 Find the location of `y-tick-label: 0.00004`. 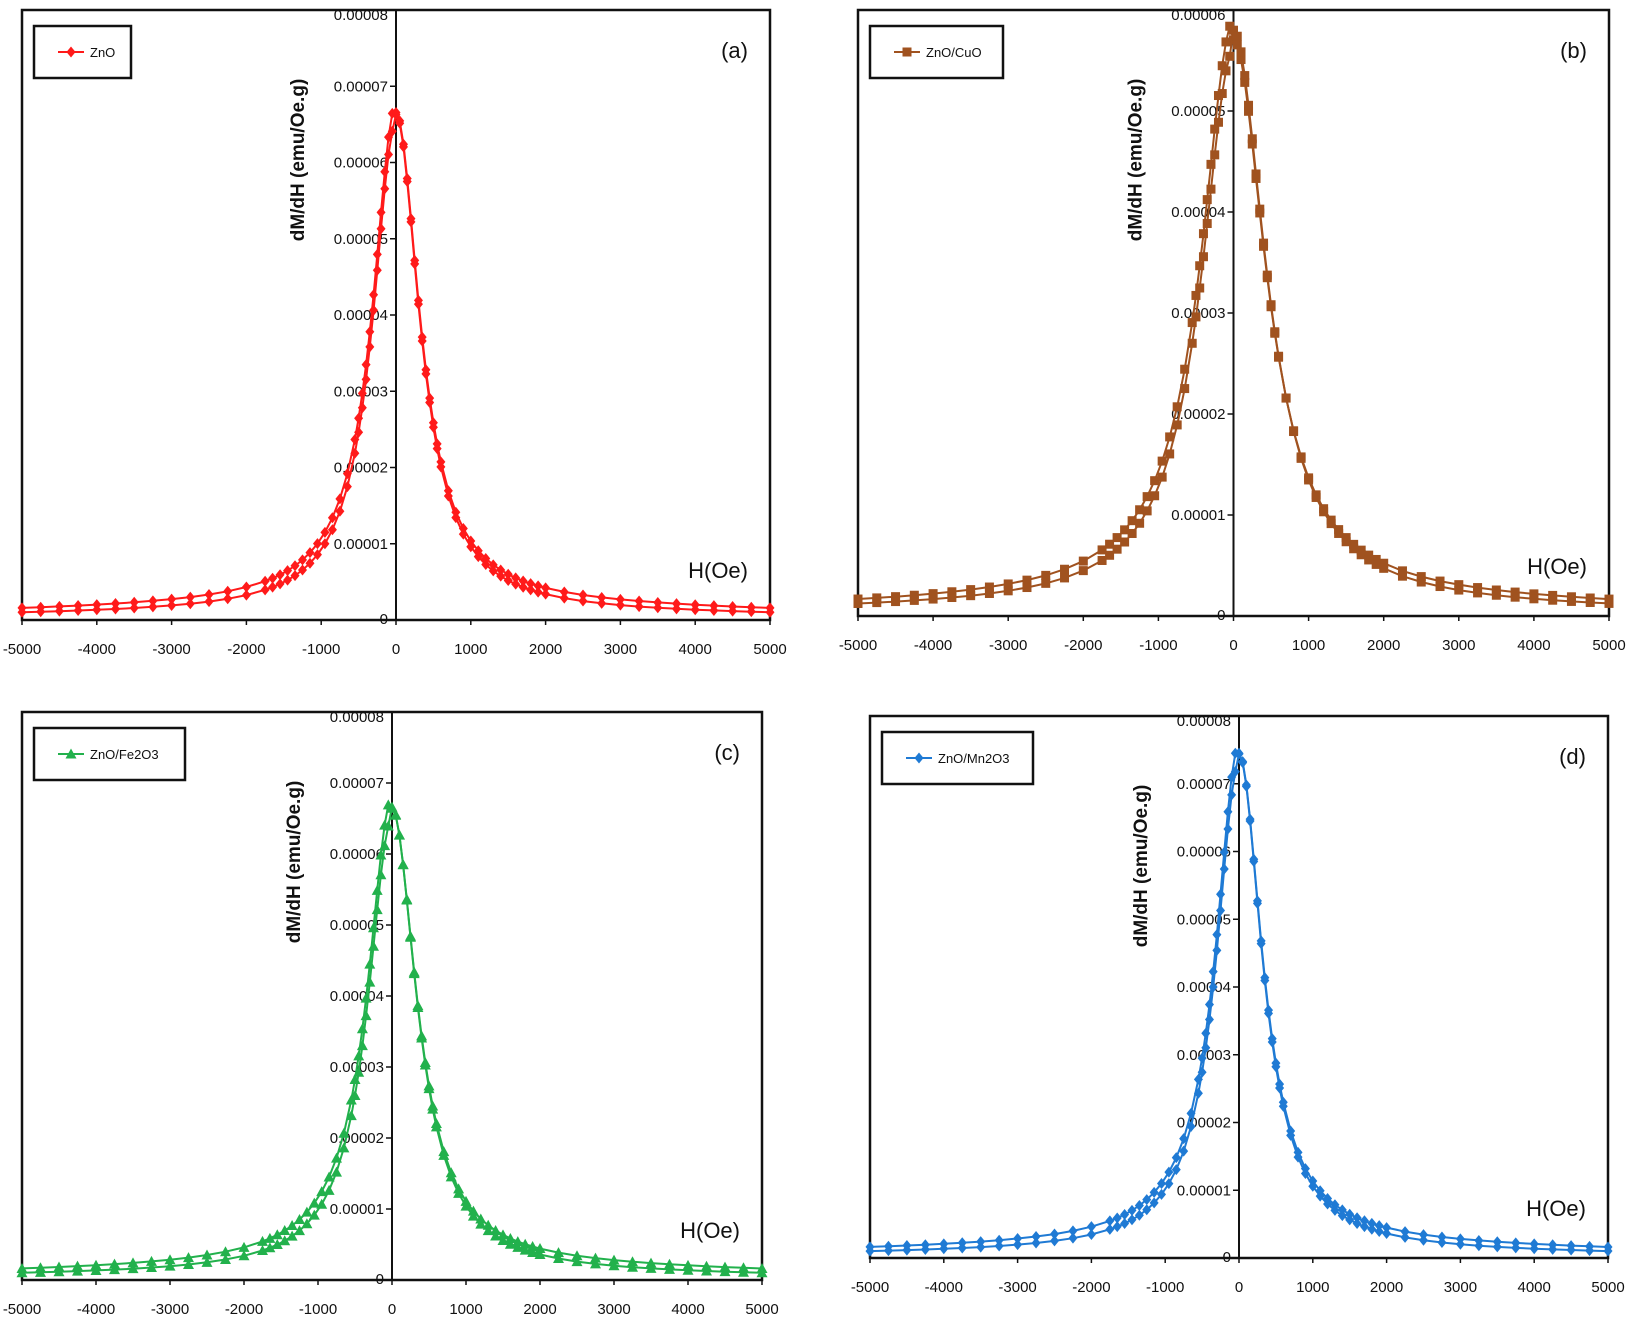

y-tick-label: 0.00004 is located at coordinates (1198, 212).